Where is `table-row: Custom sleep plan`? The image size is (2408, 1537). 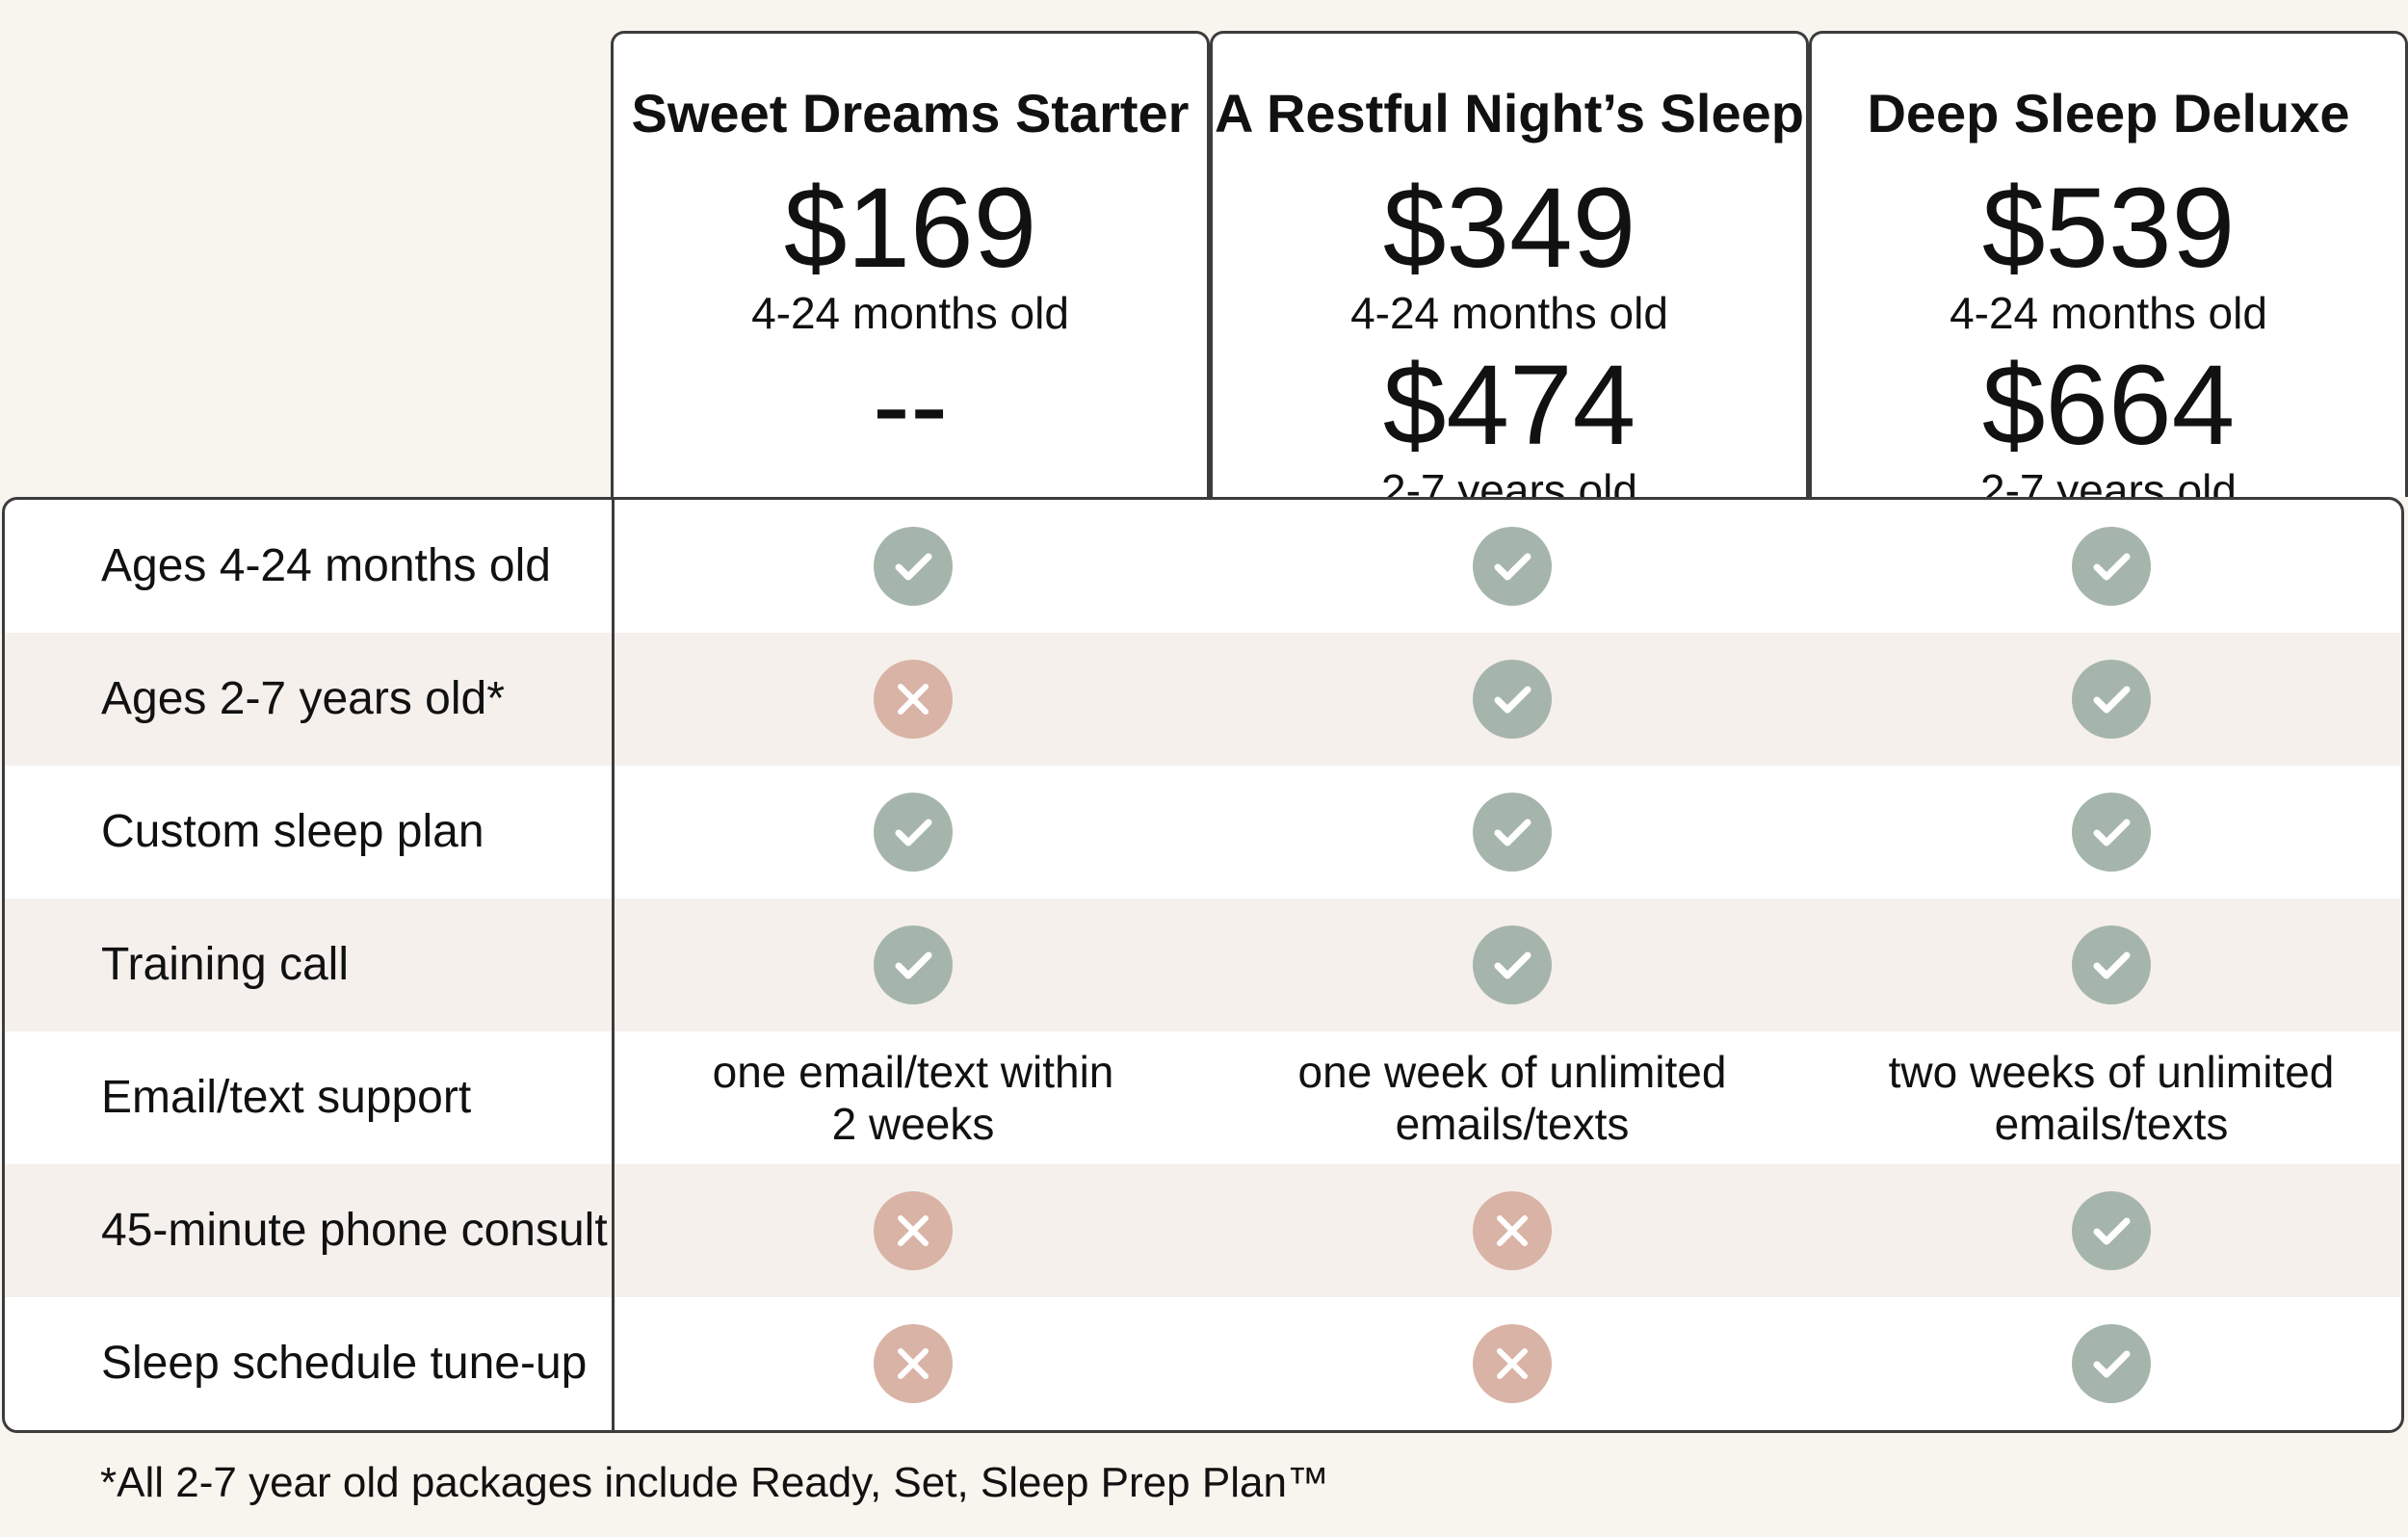 table-row: Custom sleep plan is located at coordinates (1203, 832).